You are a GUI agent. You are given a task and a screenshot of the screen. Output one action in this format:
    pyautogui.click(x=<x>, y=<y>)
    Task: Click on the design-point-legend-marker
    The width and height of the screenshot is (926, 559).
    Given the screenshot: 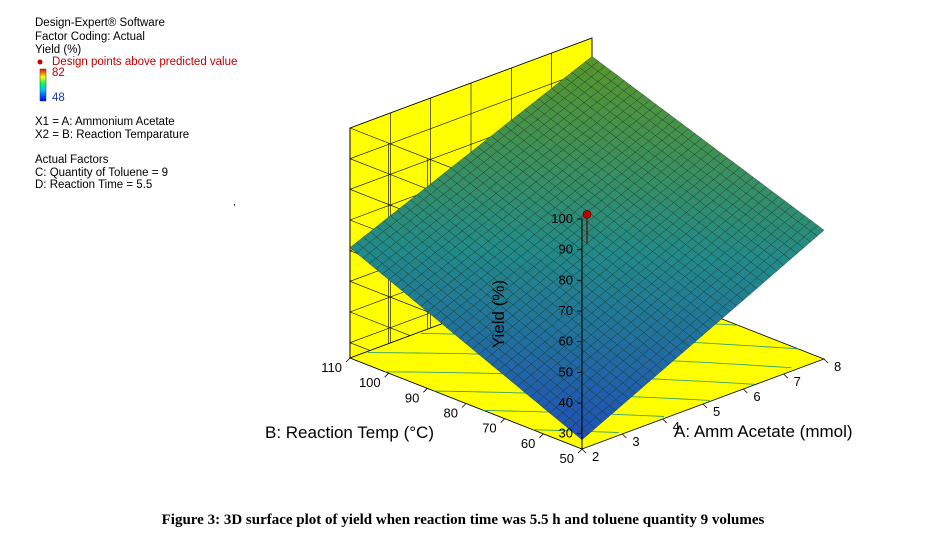 What is the action you would take?
    pyautogui.click(x=40, y=62)
    